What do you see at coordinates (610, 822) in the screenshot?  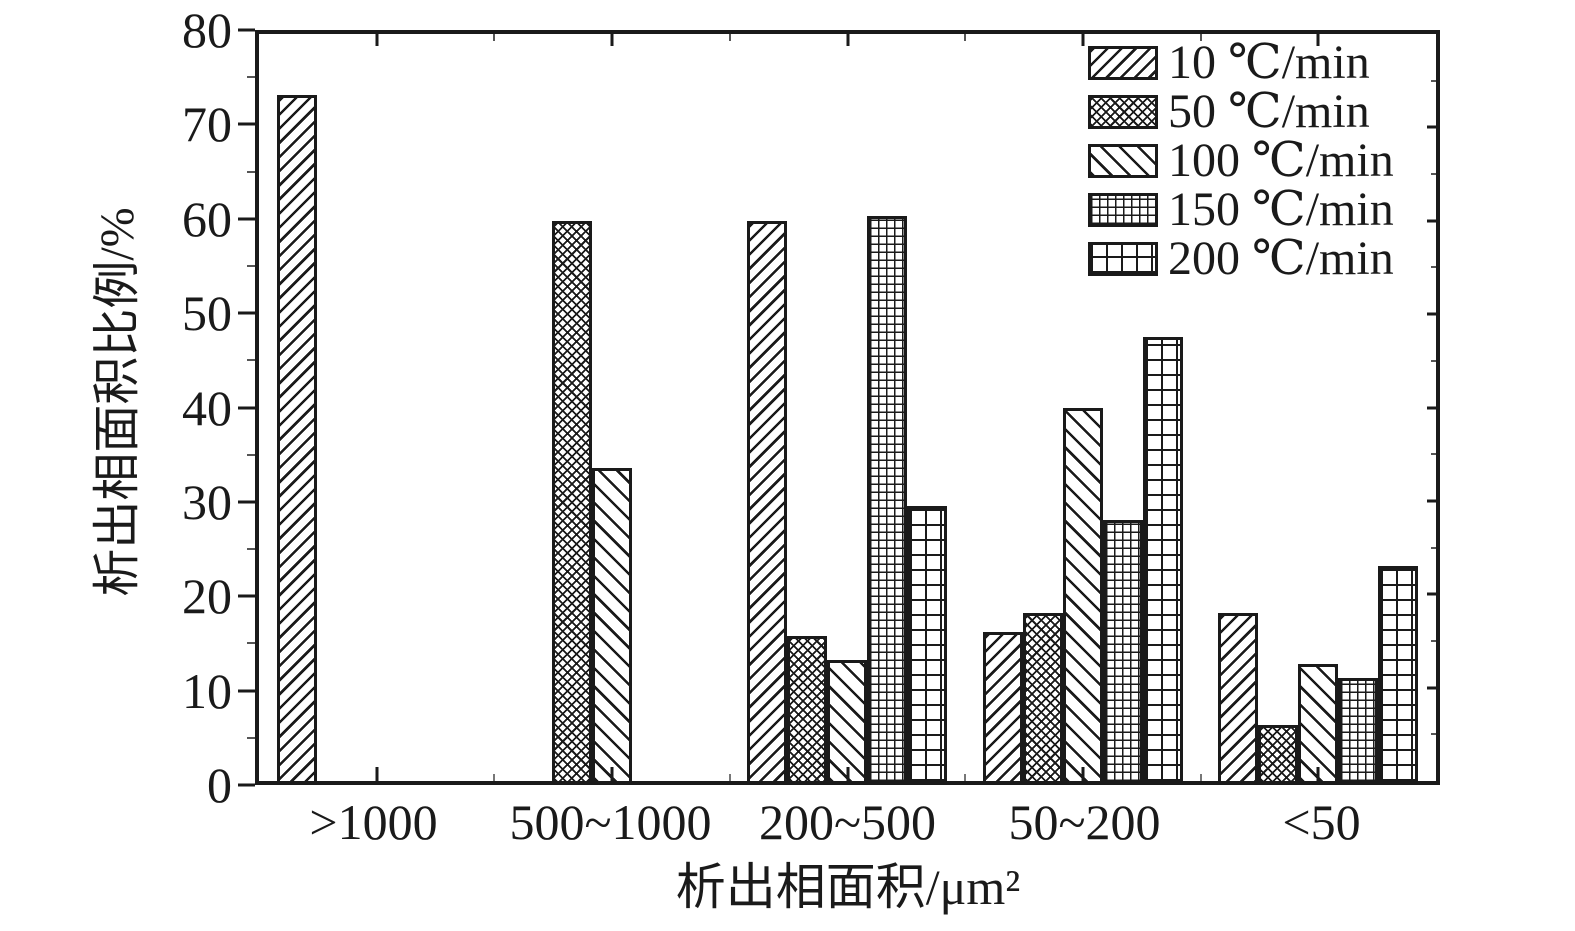 I see `x-tick-label: 500~1000` at bounding box center [610, 822].